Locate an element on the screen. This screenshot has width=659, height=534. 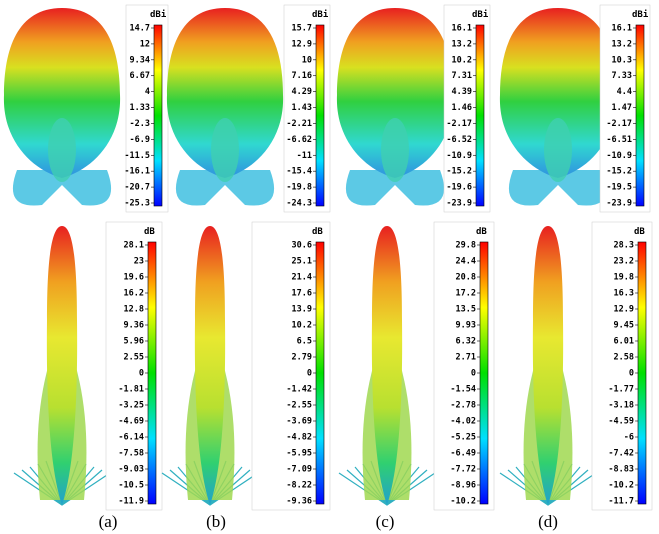
colorbar-label: 10 is located at coordinates (307, 60).